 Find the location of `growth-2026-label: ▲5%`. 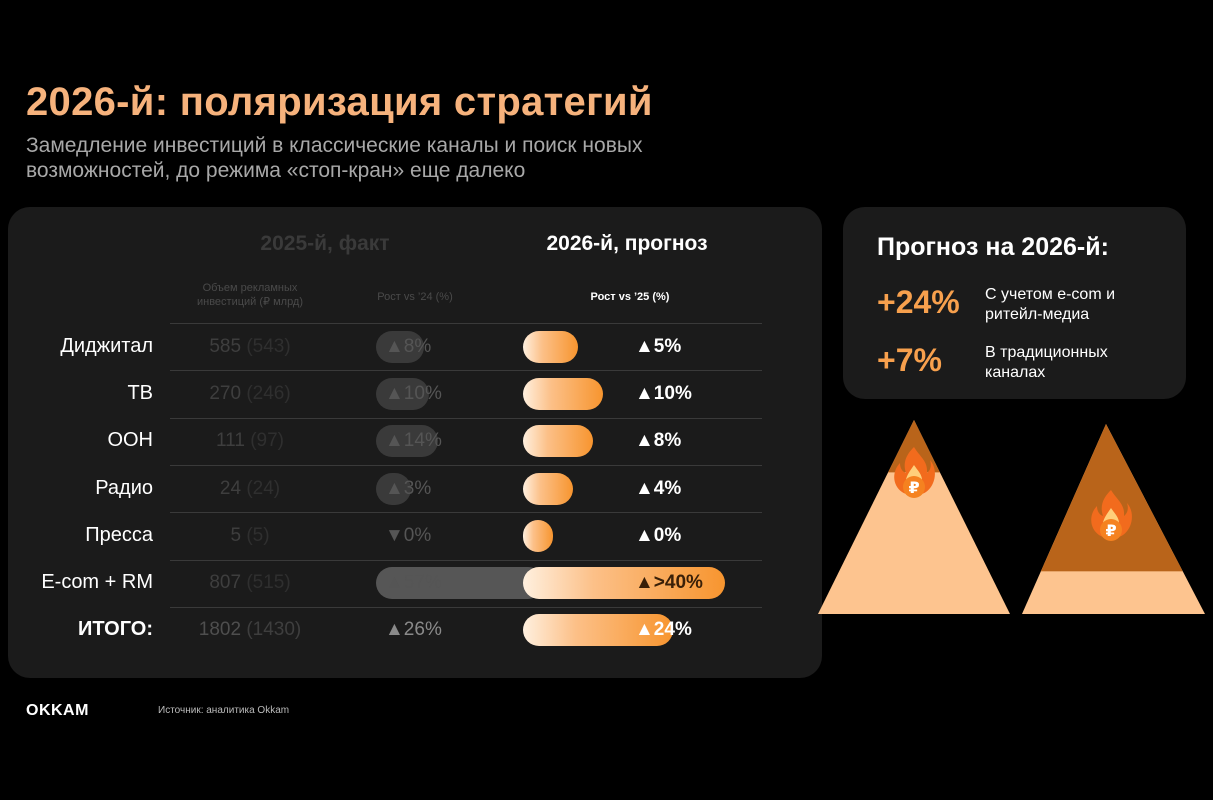

growth-2026-label: ▲5% is located at coordinates (658, 346).